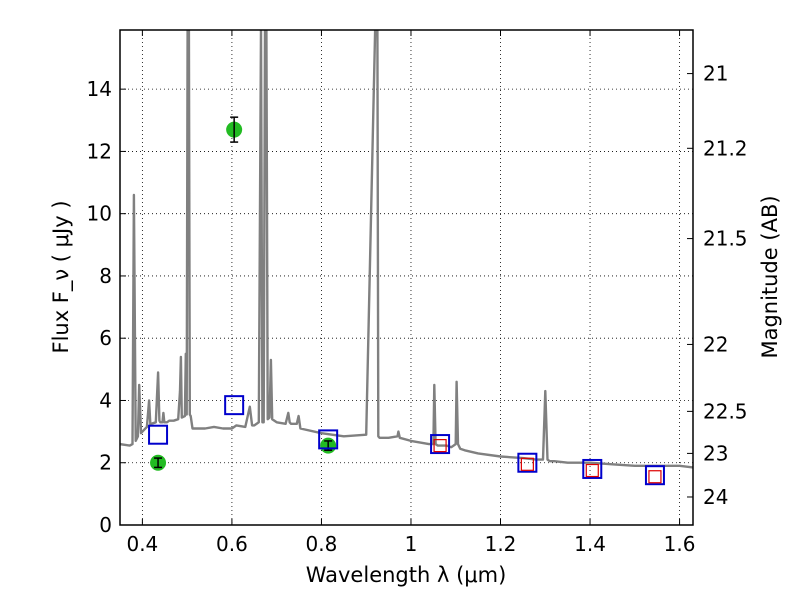  What do you see at coordinates (770, 276) in the screenshot?
I see `right-y-axis-label: Magnitude (AB)` at bounding box center [770, 276].